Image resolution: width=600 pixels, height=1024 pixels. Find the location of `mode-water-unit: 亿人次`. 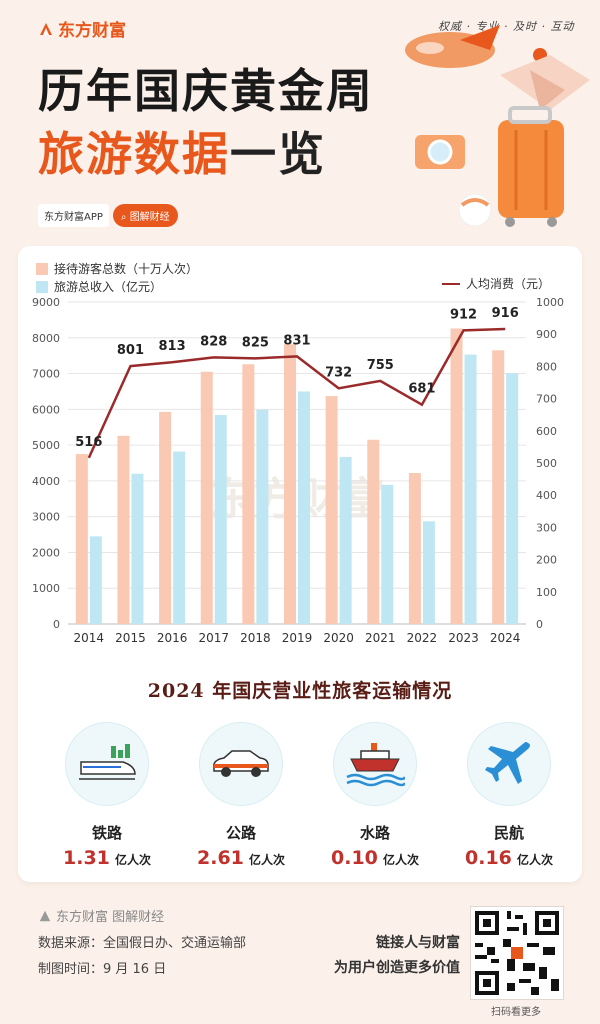

mode-water-unit: 亿人次 is located at coordinates (400, 860).